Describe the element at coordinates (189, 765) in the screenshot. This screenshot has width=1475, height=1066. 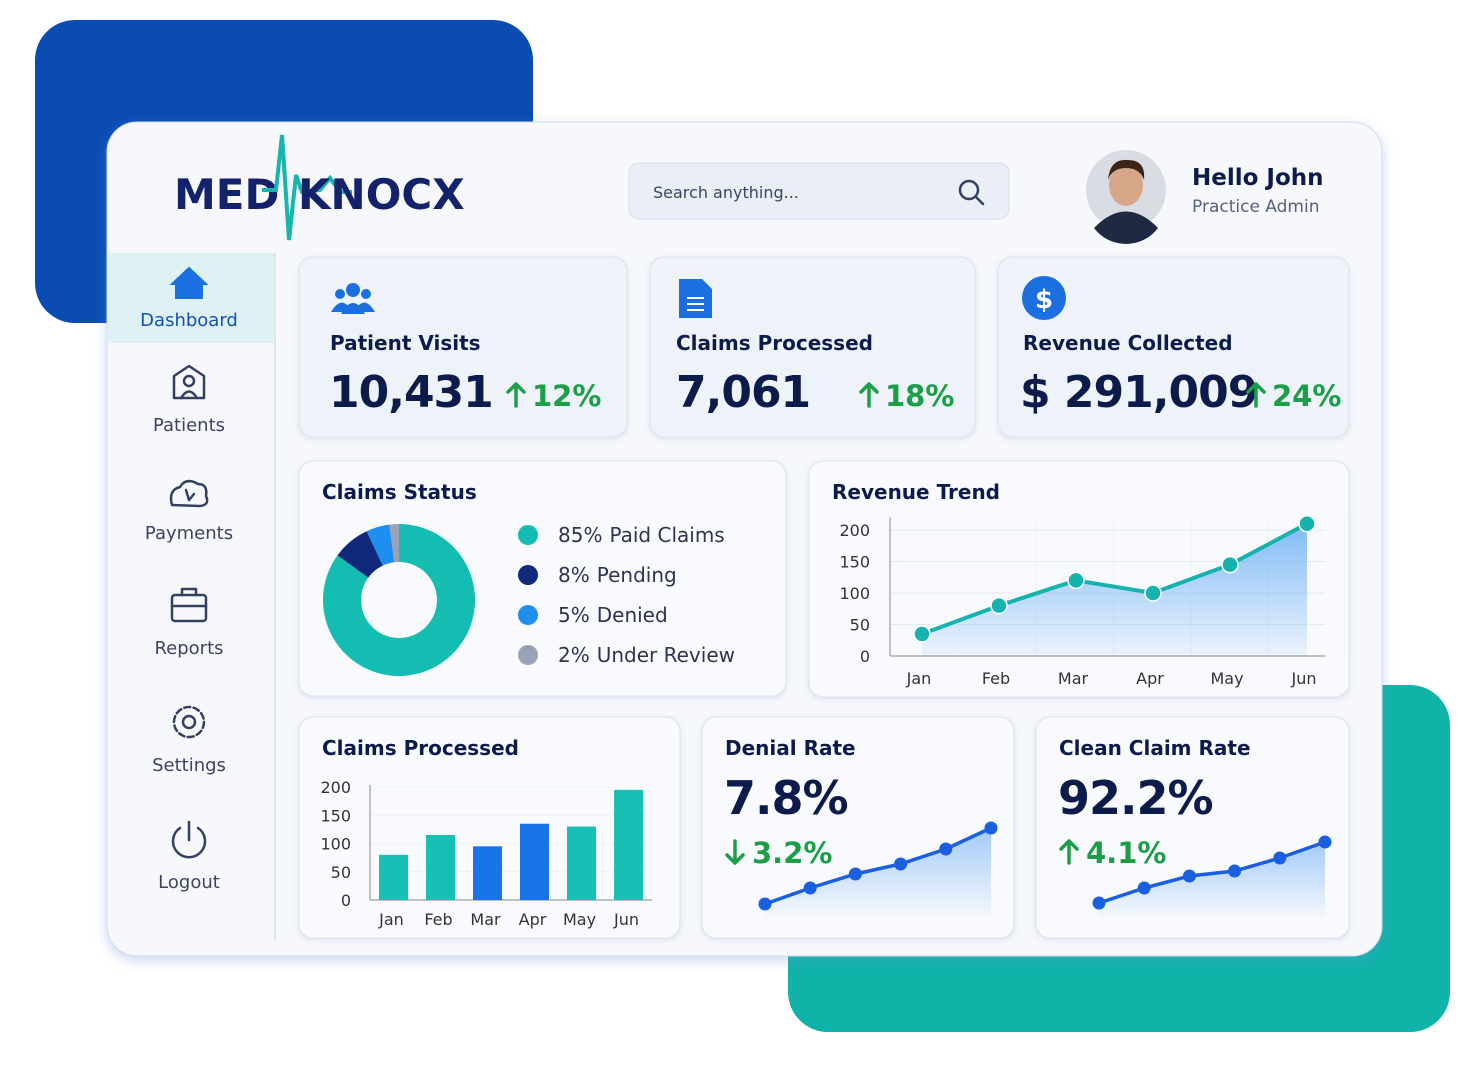
I see `nav-item: Settings` at that location.